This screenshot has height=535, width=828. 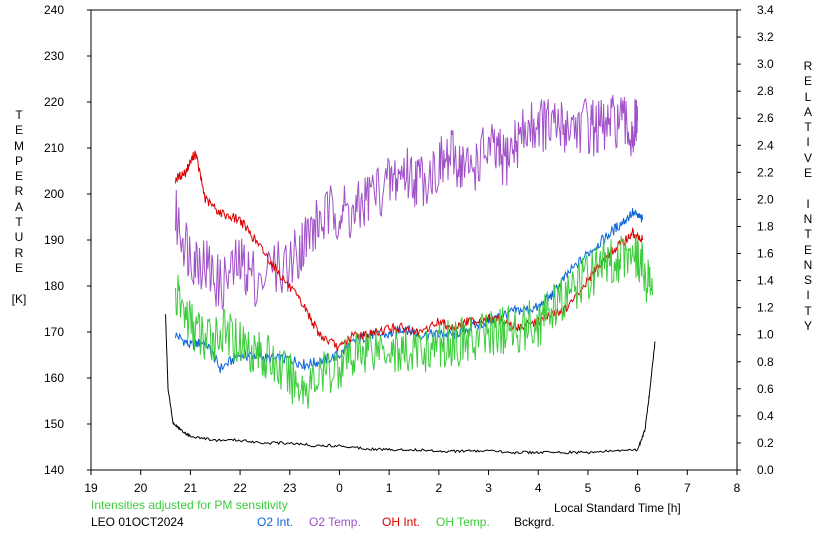 I want to click on x-axis-label: Local Standard Time [h], so click(x=617, y=508).